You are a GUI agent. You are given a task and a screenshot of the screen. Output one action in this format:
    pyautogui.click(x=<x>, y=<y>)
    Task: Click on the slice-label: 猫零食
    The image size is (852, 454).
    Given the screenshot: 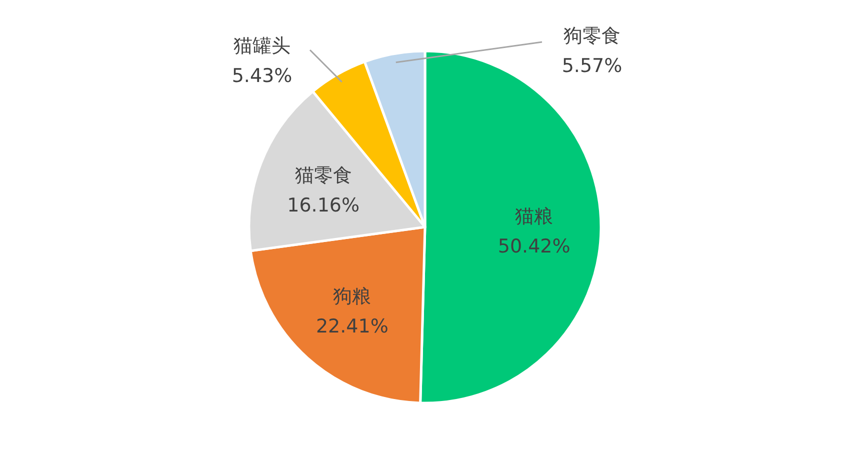 What is the action you would take?
    pyautogui.click(x=323, y=175)
    